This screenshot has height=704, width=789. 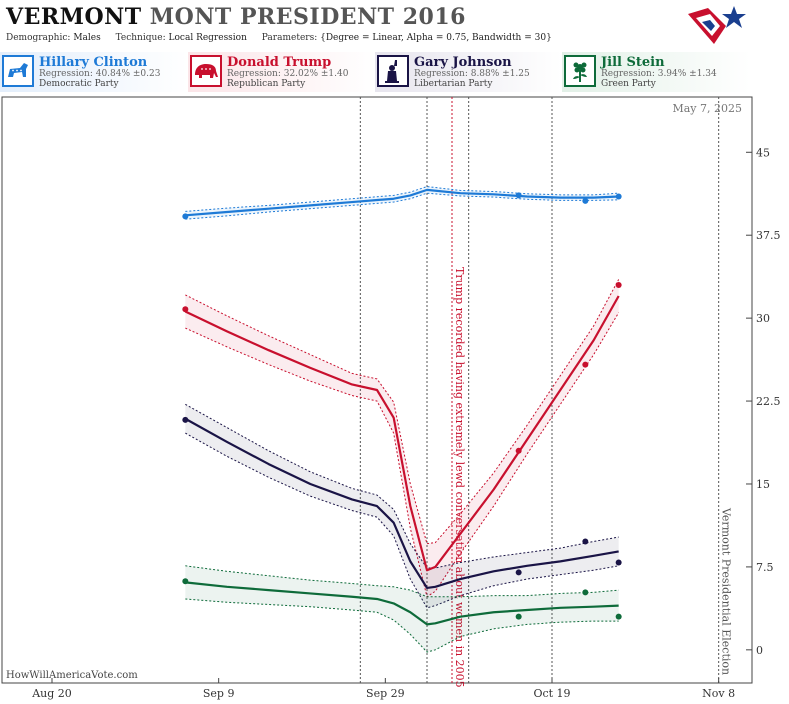 What do you see at coordinates (768, 401) in the screenshot?
I see `y-tick-label: 22.5` at bounding box center [768, 401].